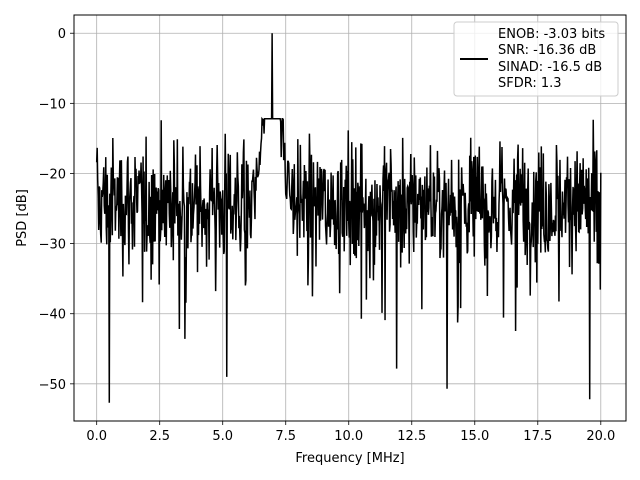 This screenshot has height=480, width=640. Describe the element at coordinates (52, 315) in the screenshot. I see `y-tick-label: −40` at that location.